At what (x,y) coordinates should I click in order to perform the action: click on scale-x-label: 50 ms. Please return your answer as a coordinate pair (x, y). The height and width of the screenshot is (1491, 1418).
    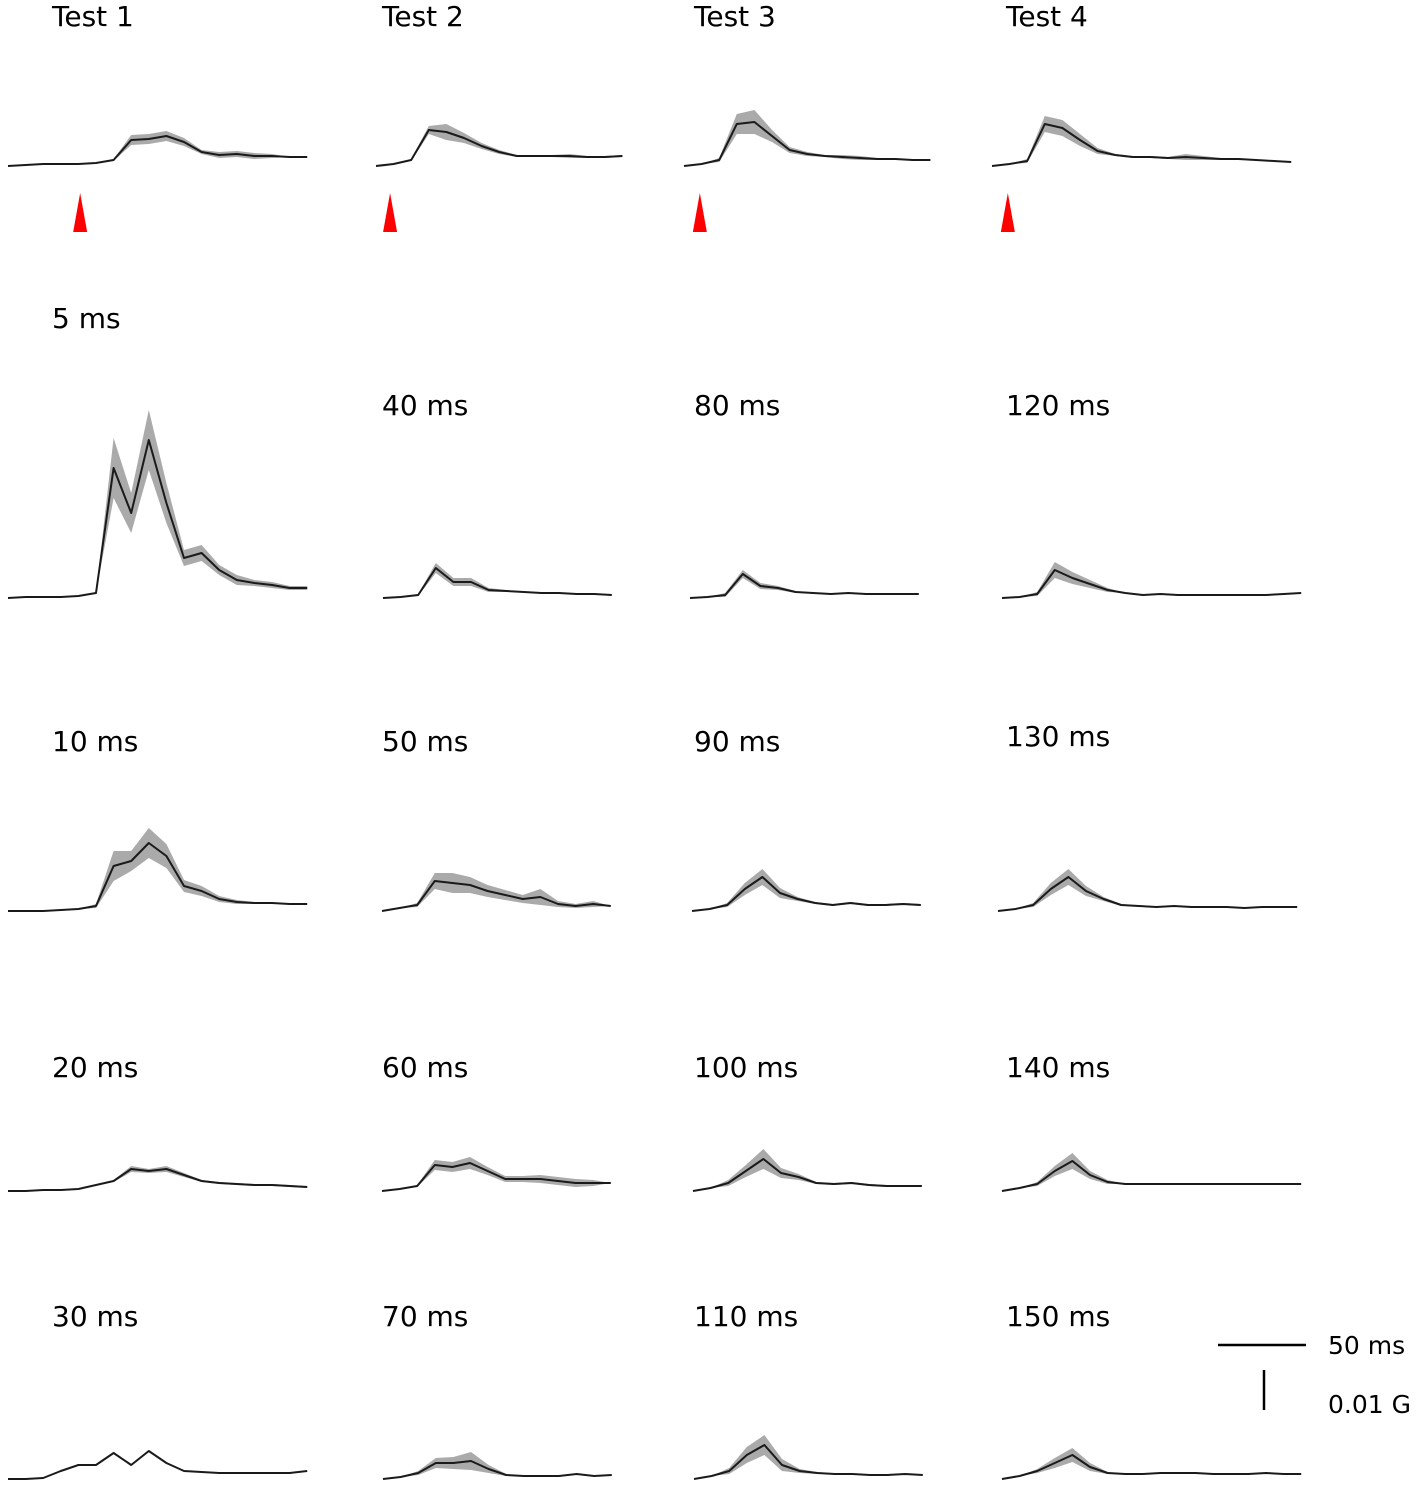
    Looking at the image, I should click on (1366, 1345).